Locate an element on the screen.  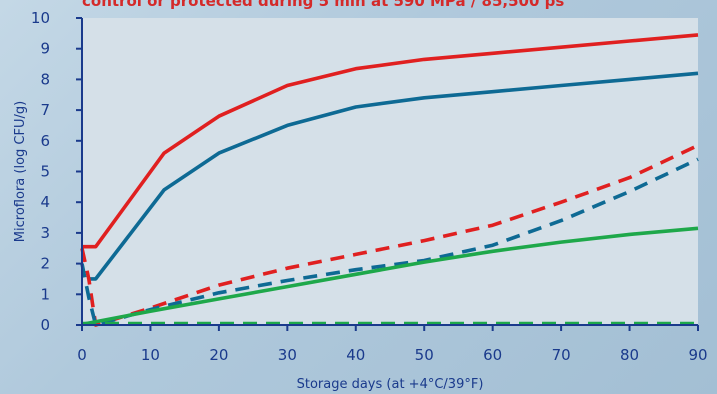
y-tick-label: 8 is located at coordinates (45, 79).